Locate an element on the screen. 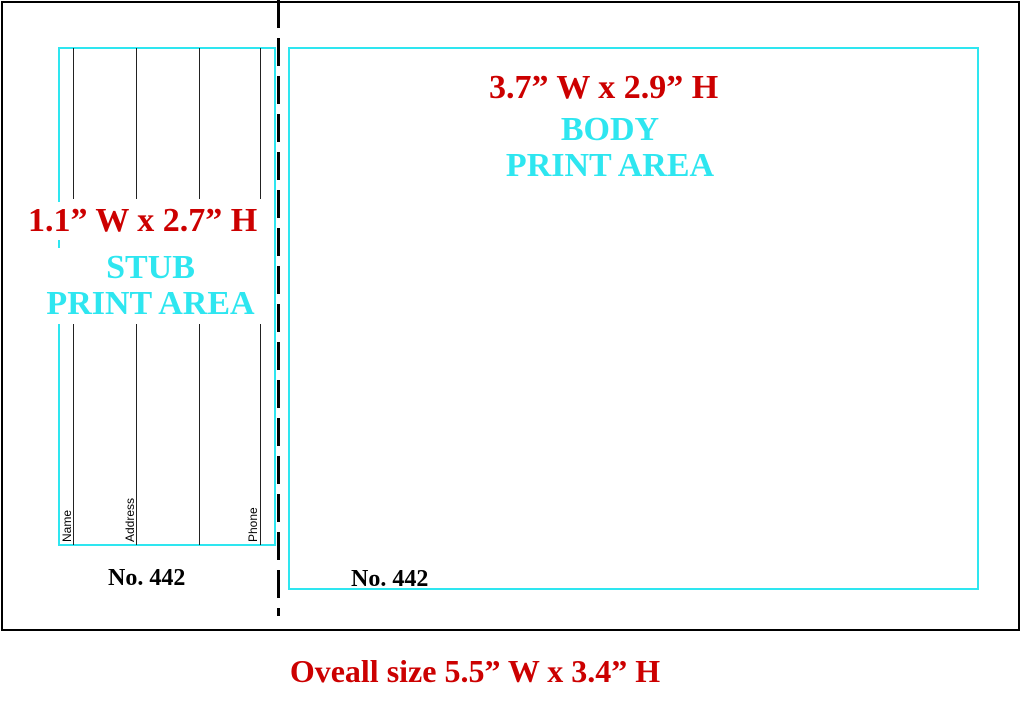 This screenshot has width=1024, height=722. body-ticket-number: No. 442 is located at coordinates (390, 579).